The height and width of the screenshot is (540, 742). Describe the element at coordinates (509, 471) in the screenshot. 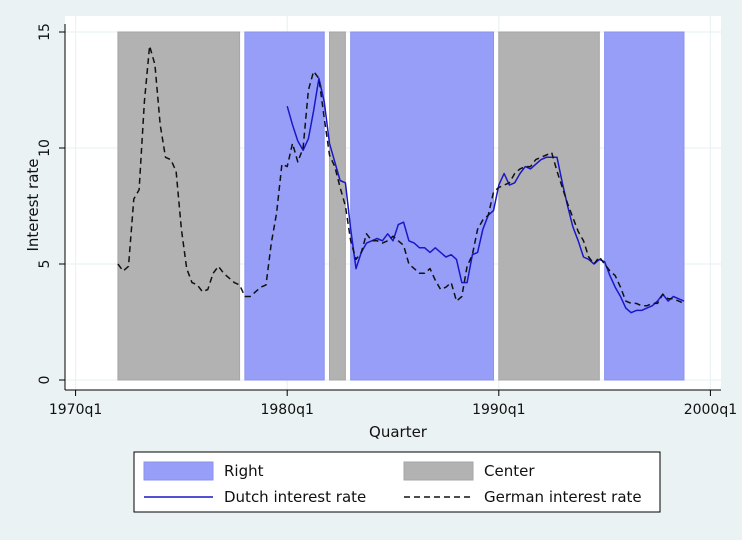

I see `legend-label-center: Center` at that location.